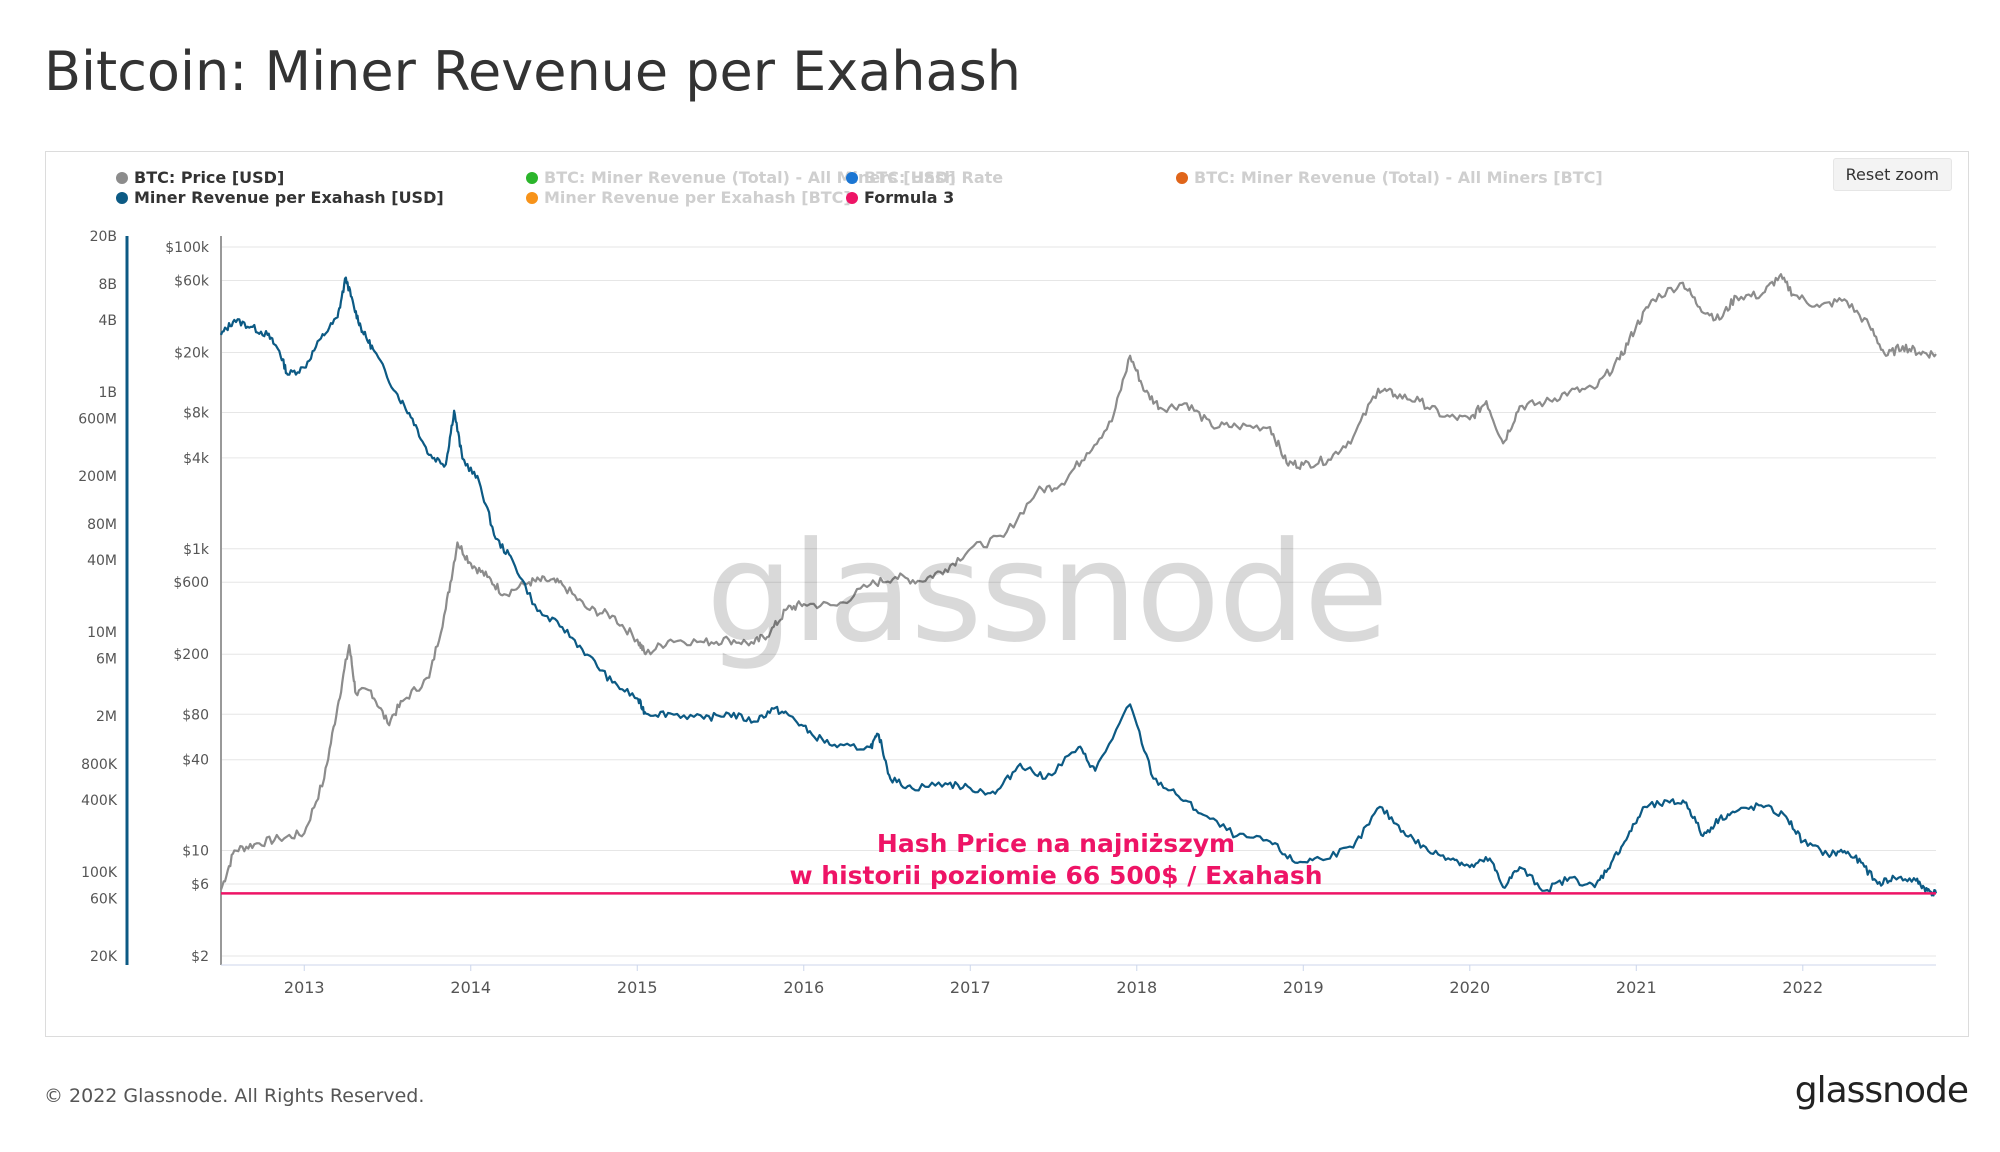 This screenshot has width=2000, height=1152. What do you see at coordinates (1136, 987) in the screenshot?
I see `x-tick-label: 2018` at bounding box center [1136, 987].